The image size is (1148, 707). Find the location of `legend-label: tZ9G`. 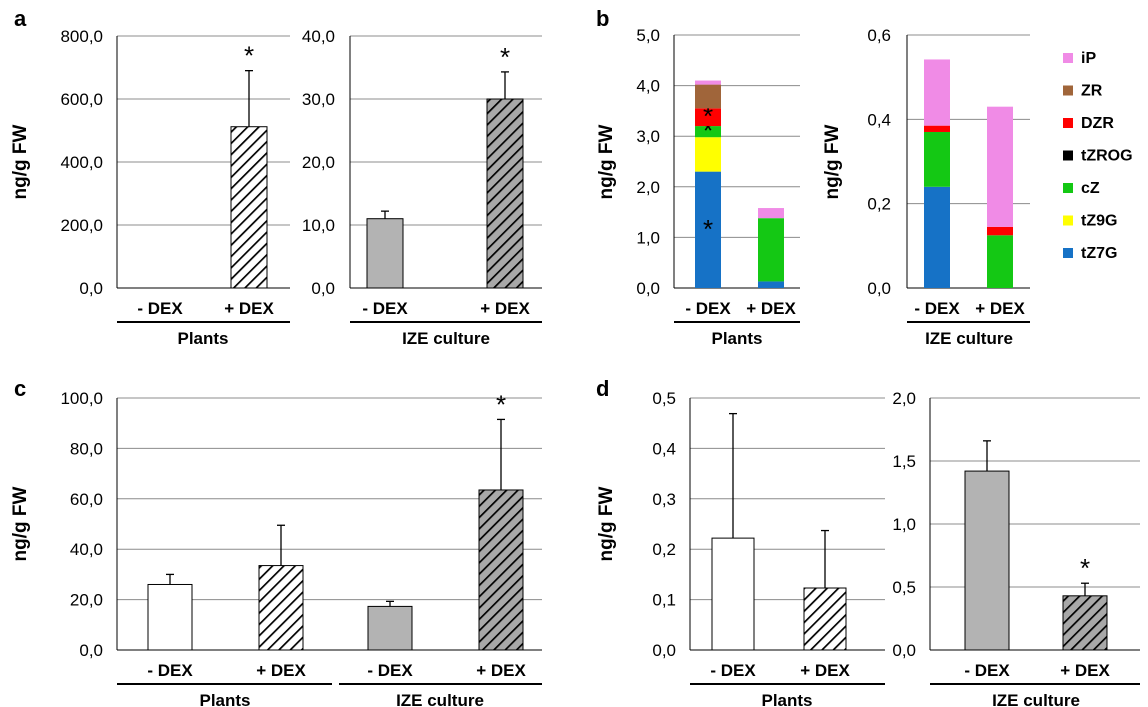

legend-label: tZ9G is located at coordinates (1099, 221).